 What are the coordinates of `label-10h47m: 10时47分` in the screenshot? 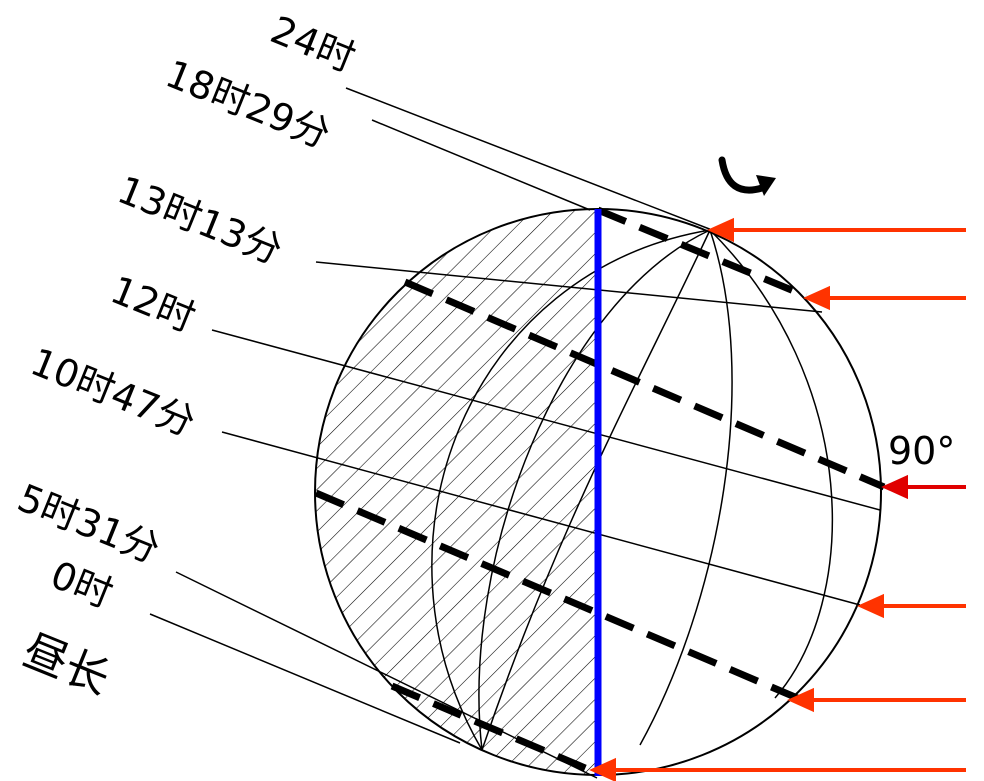 It's located at (113, 392).